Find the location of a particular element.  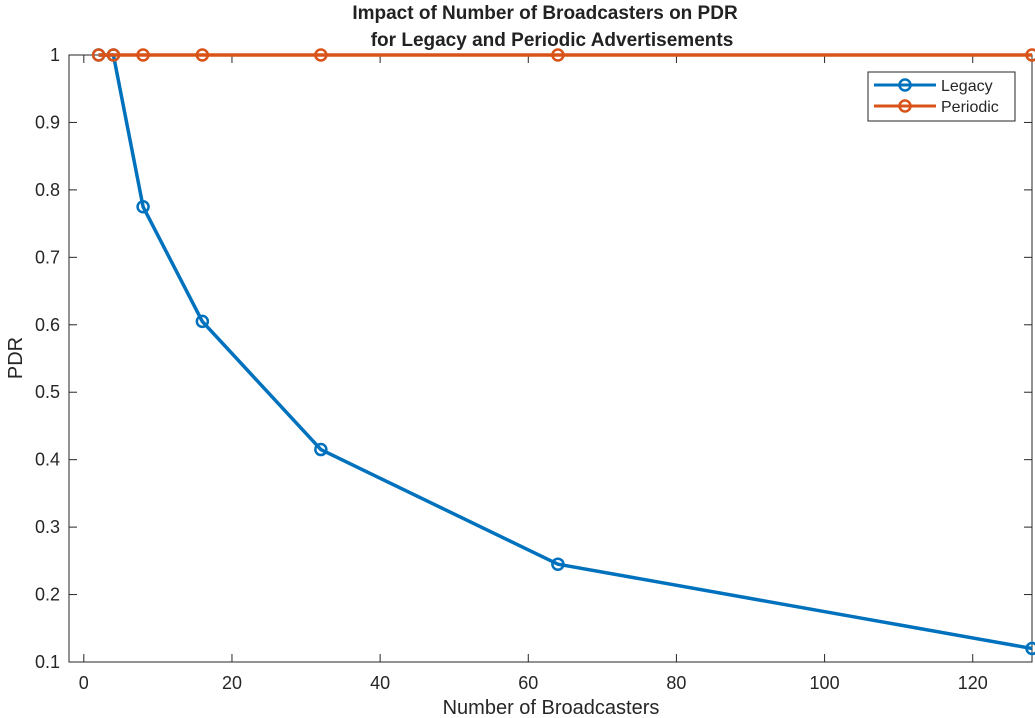

x-tick-label: 120 is located at coordinates (973, 683).